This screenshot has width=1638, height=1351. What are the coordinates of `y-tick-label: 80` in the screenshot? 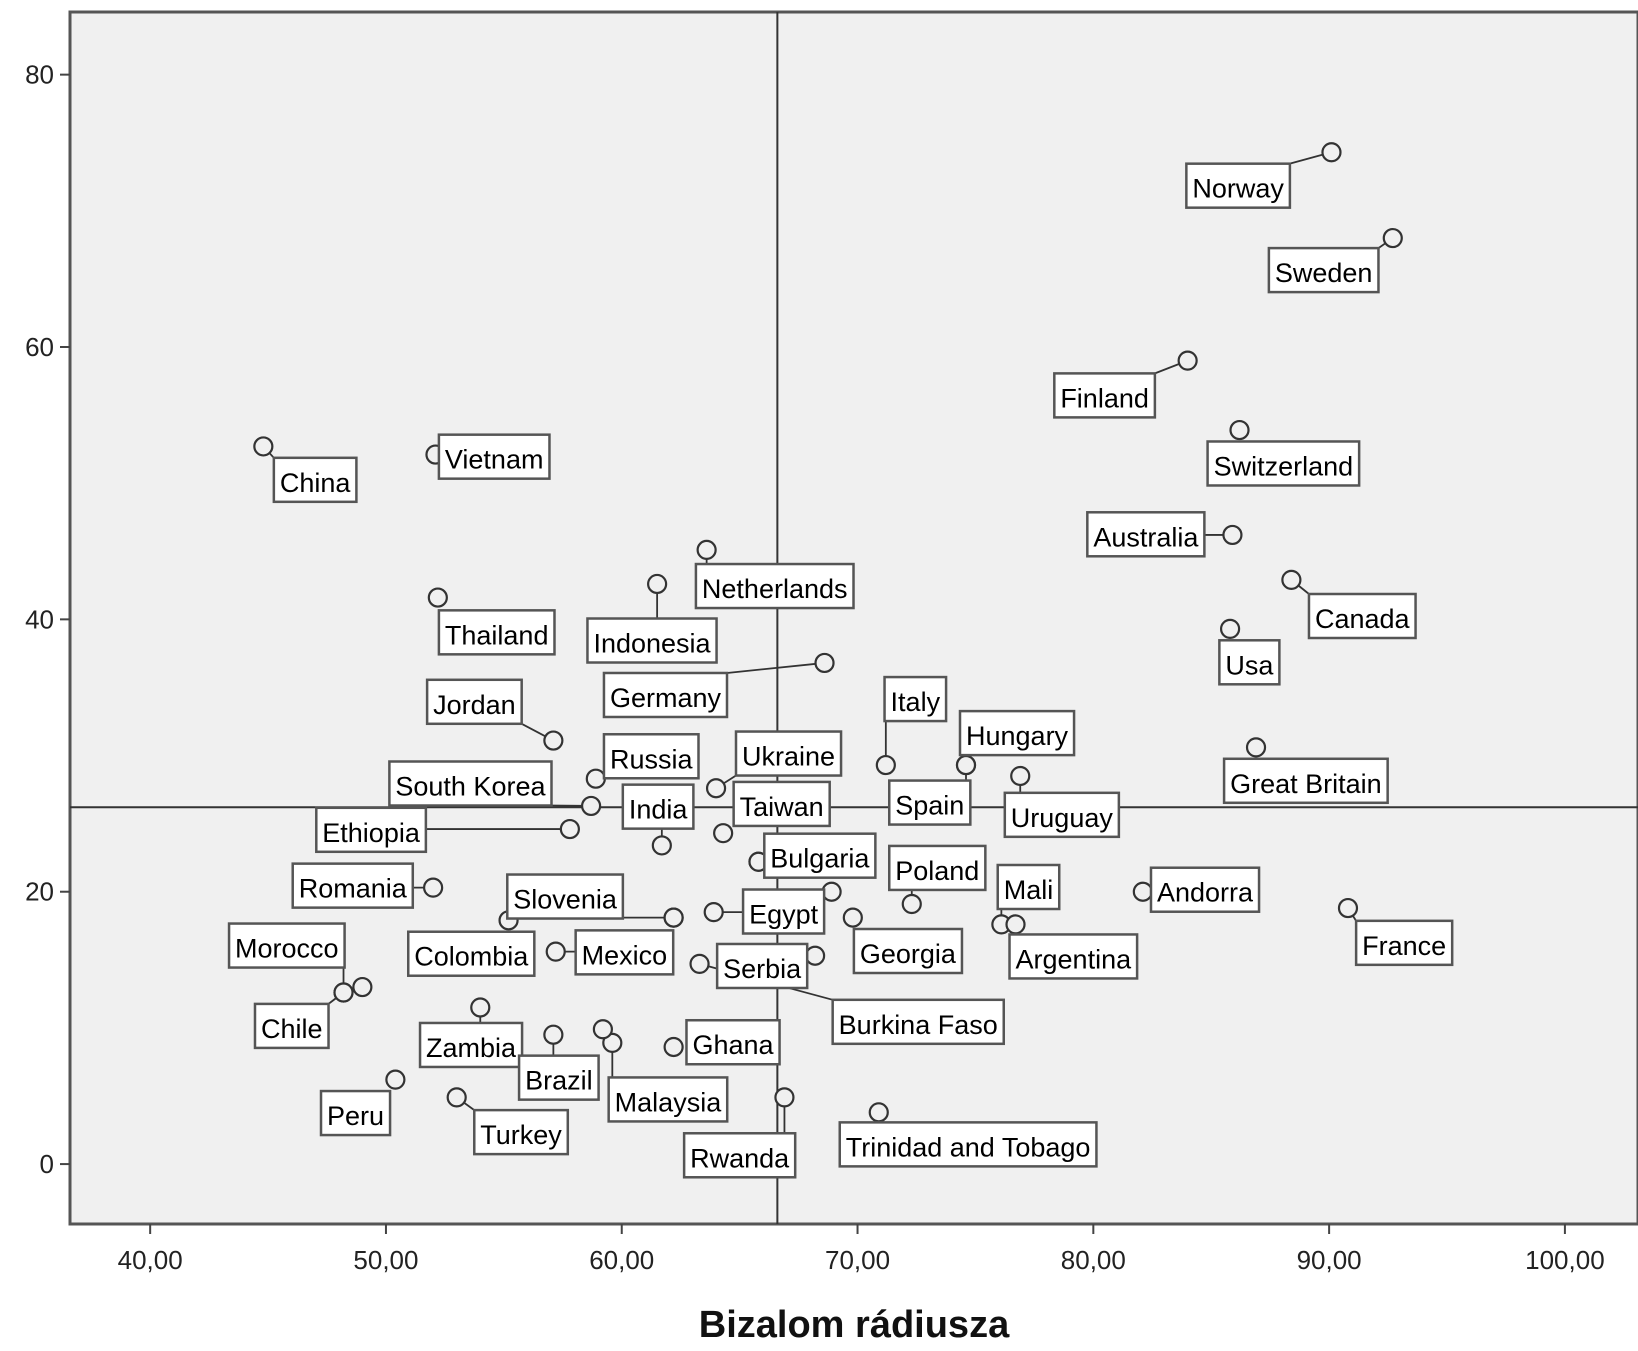 It's located at (39, 75).